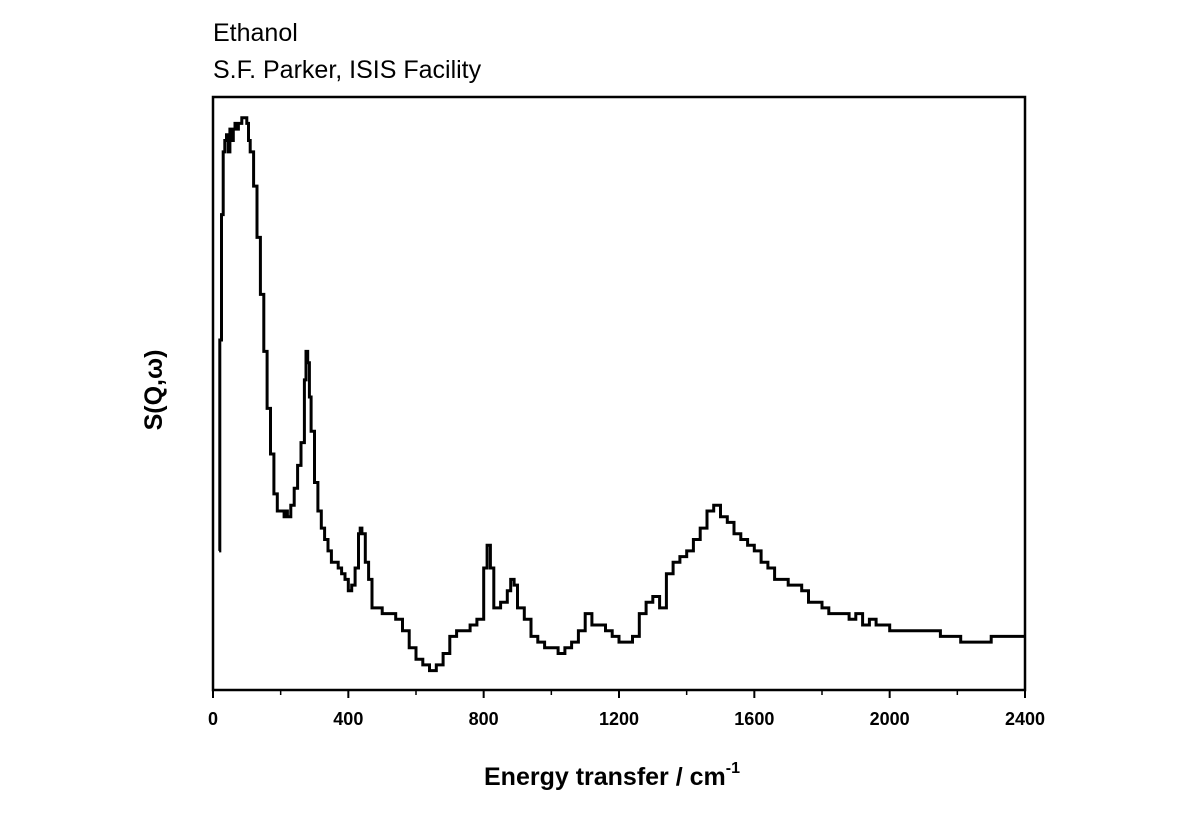  I want to click on x-tick-label: 2000, so click(890, 719).